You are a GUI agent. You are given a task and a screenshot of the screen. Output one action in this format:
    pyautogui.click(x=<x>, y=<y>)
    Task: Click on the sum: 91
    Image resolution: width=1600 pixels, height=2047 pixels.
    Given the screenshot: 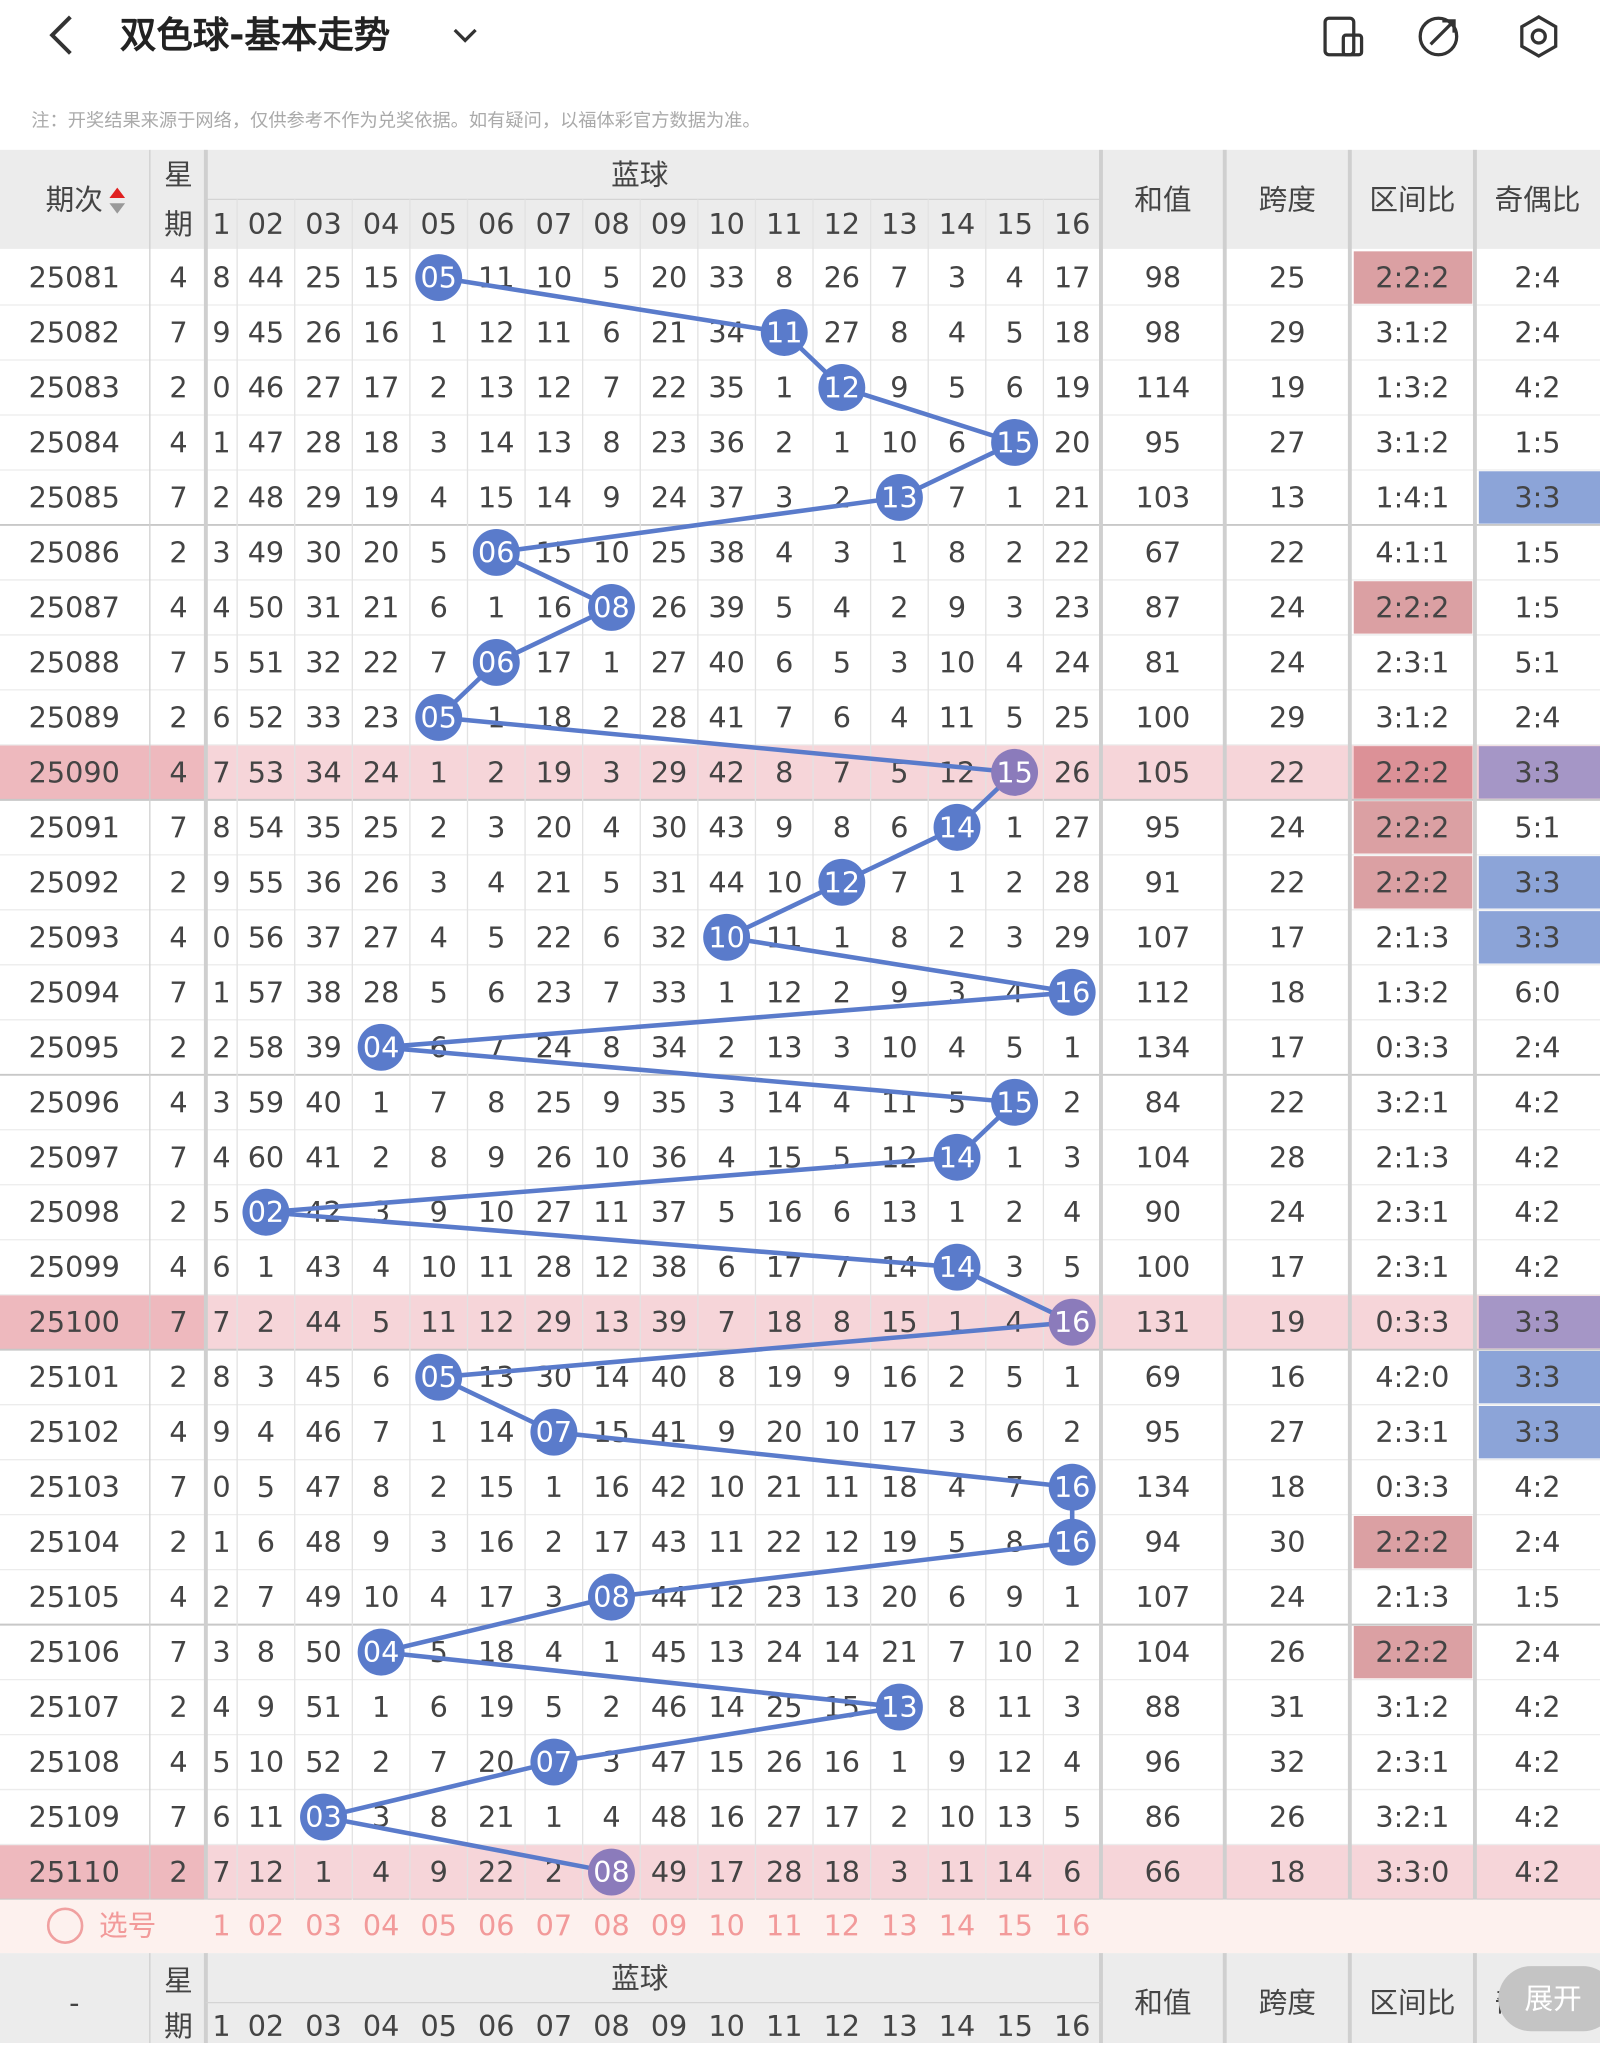 What is the action you would take?
    pyautogui.click(x=1163, y=882)
    